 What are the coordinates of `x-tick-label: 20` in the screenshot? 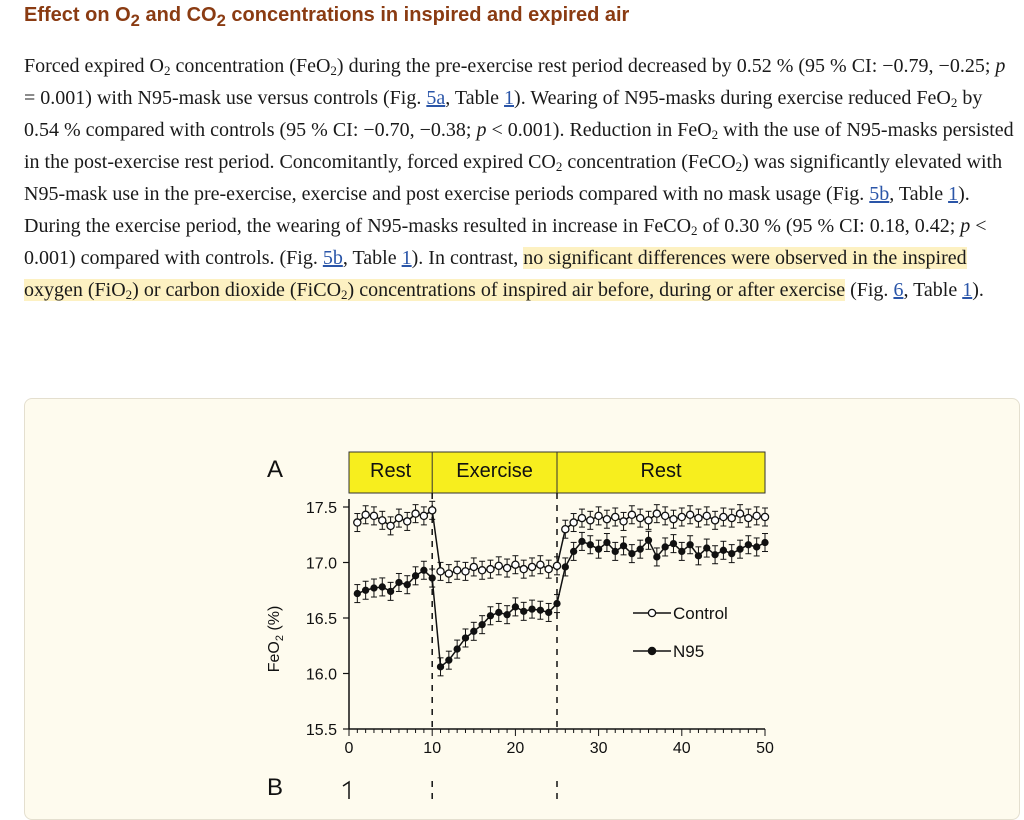 It's located at (516, 748).